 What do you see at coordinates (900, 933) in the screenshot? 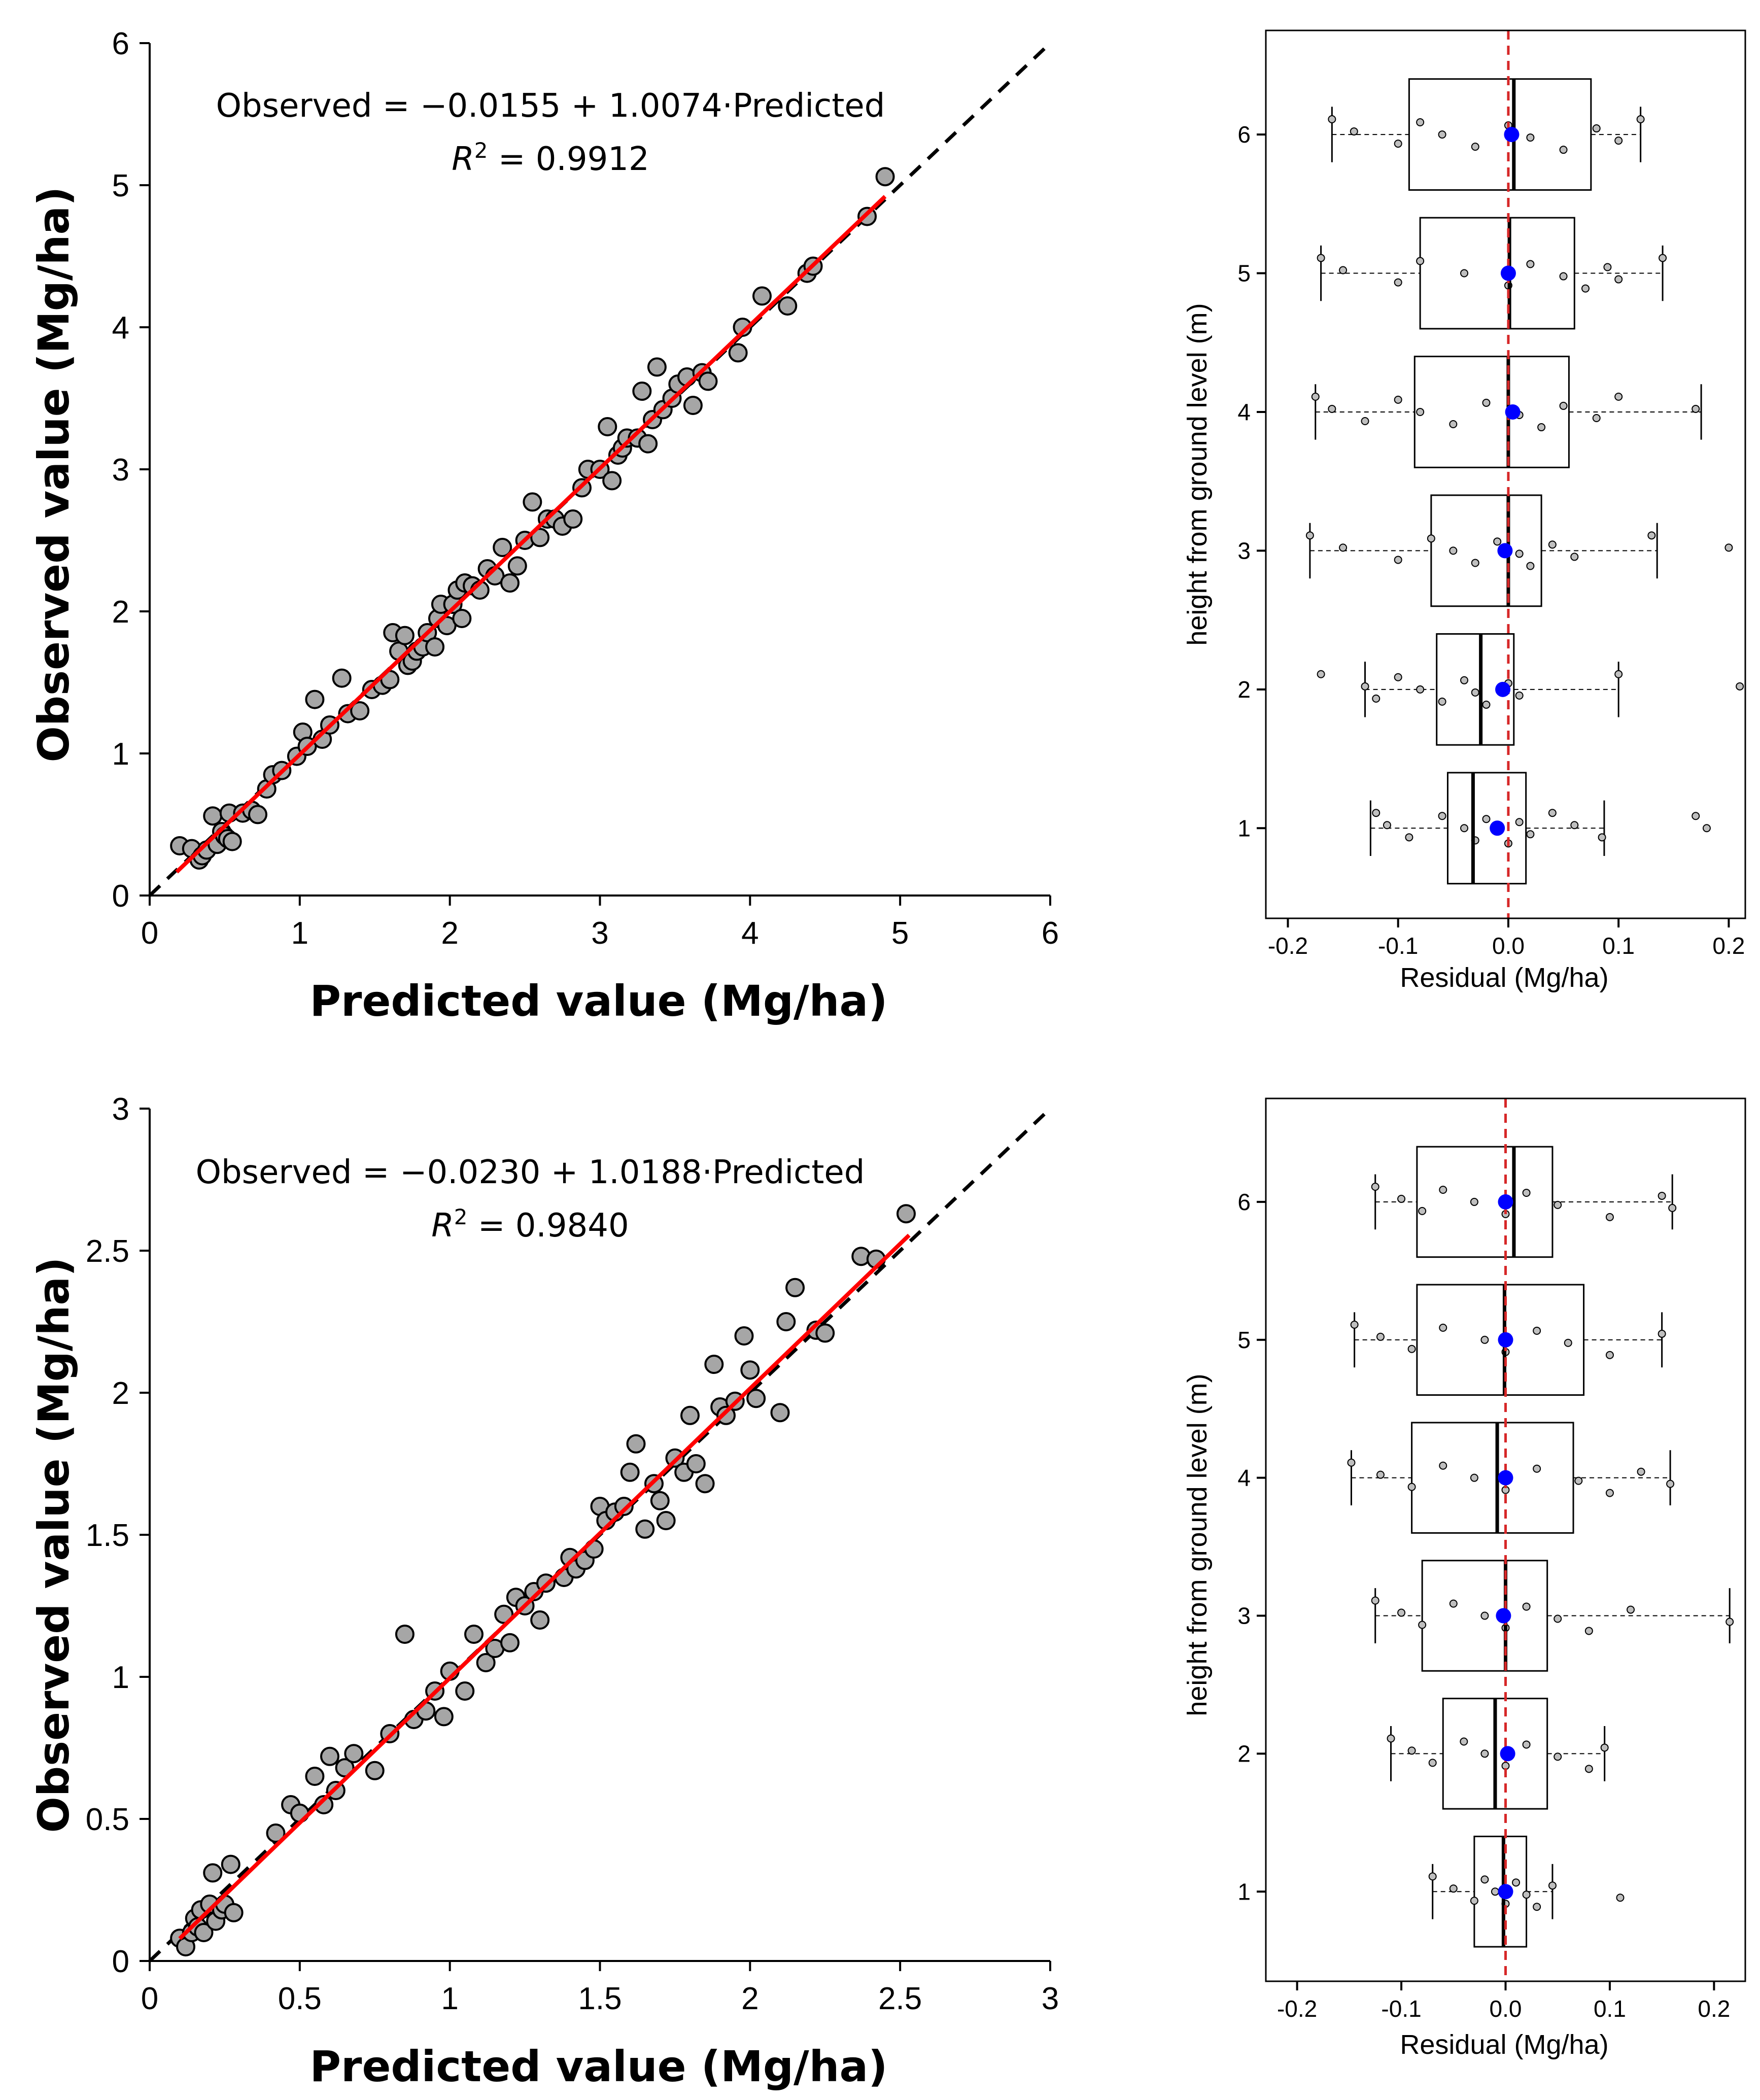
I see `x-tick-label: 5` at bounding box center [900, 933].